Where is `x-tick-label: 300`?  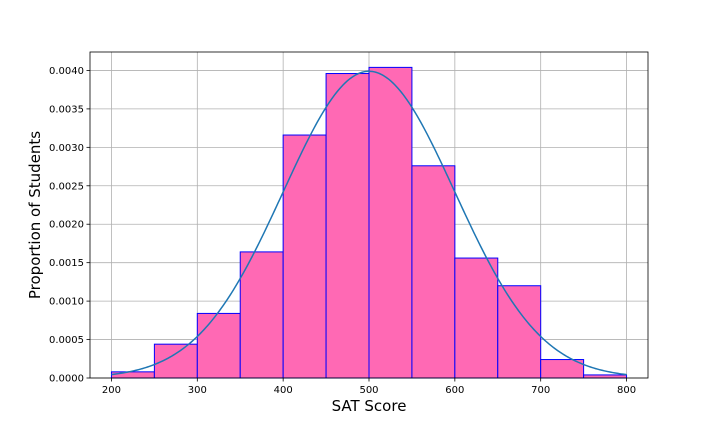
x-tick-label: 300 is located at coordinates (197, 390).